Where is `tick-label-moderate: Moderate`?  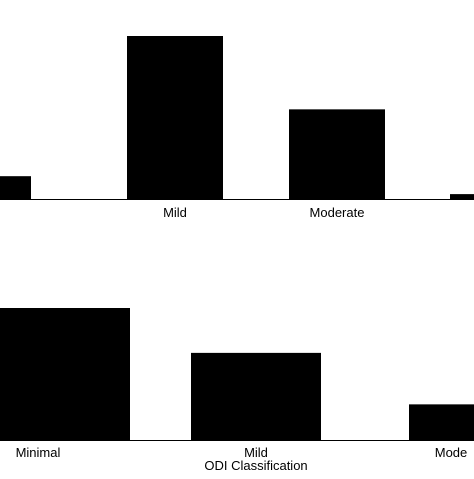 tick-label-moderate: Moderate is located at coordinates (337, 212).